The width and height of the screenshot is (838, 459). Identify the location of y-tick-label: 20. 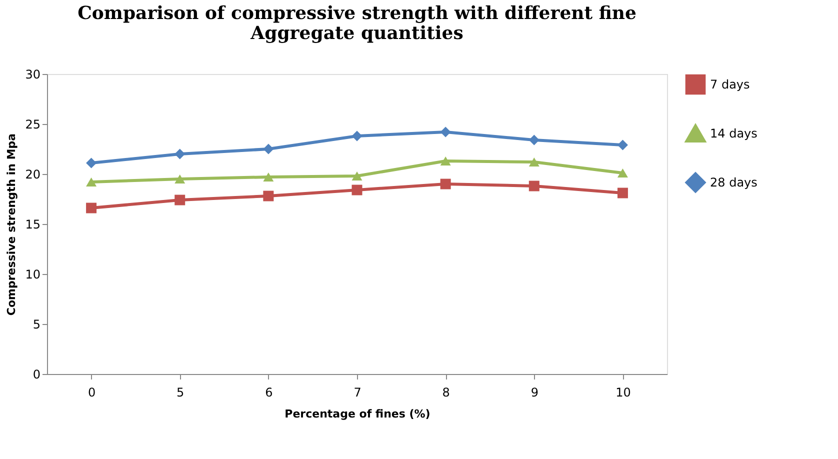
(32, 175).